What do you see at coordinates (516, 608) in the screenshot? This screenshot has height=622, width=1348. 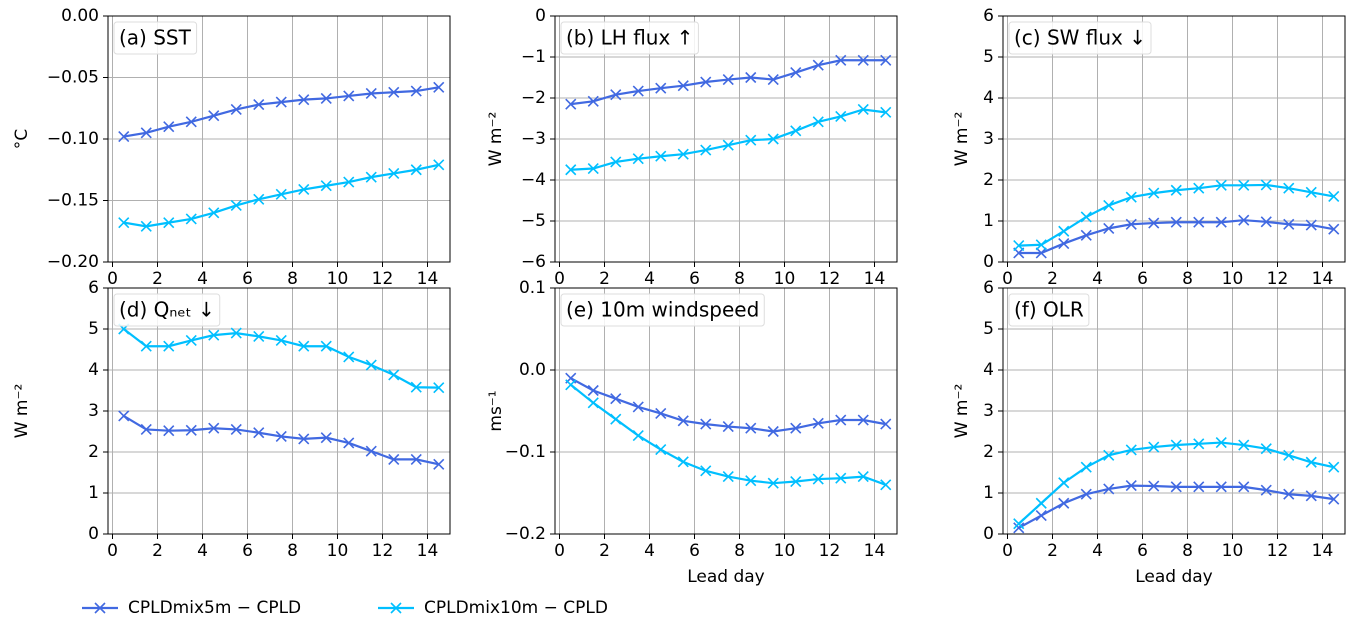 I see `legend-label: CPLDmix10m − CPLD` at bounding box center [516, 608].